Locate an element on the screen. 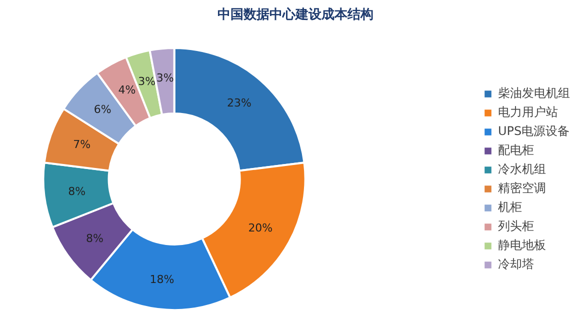  data-label: 18% is located at coordinates (162, 279).